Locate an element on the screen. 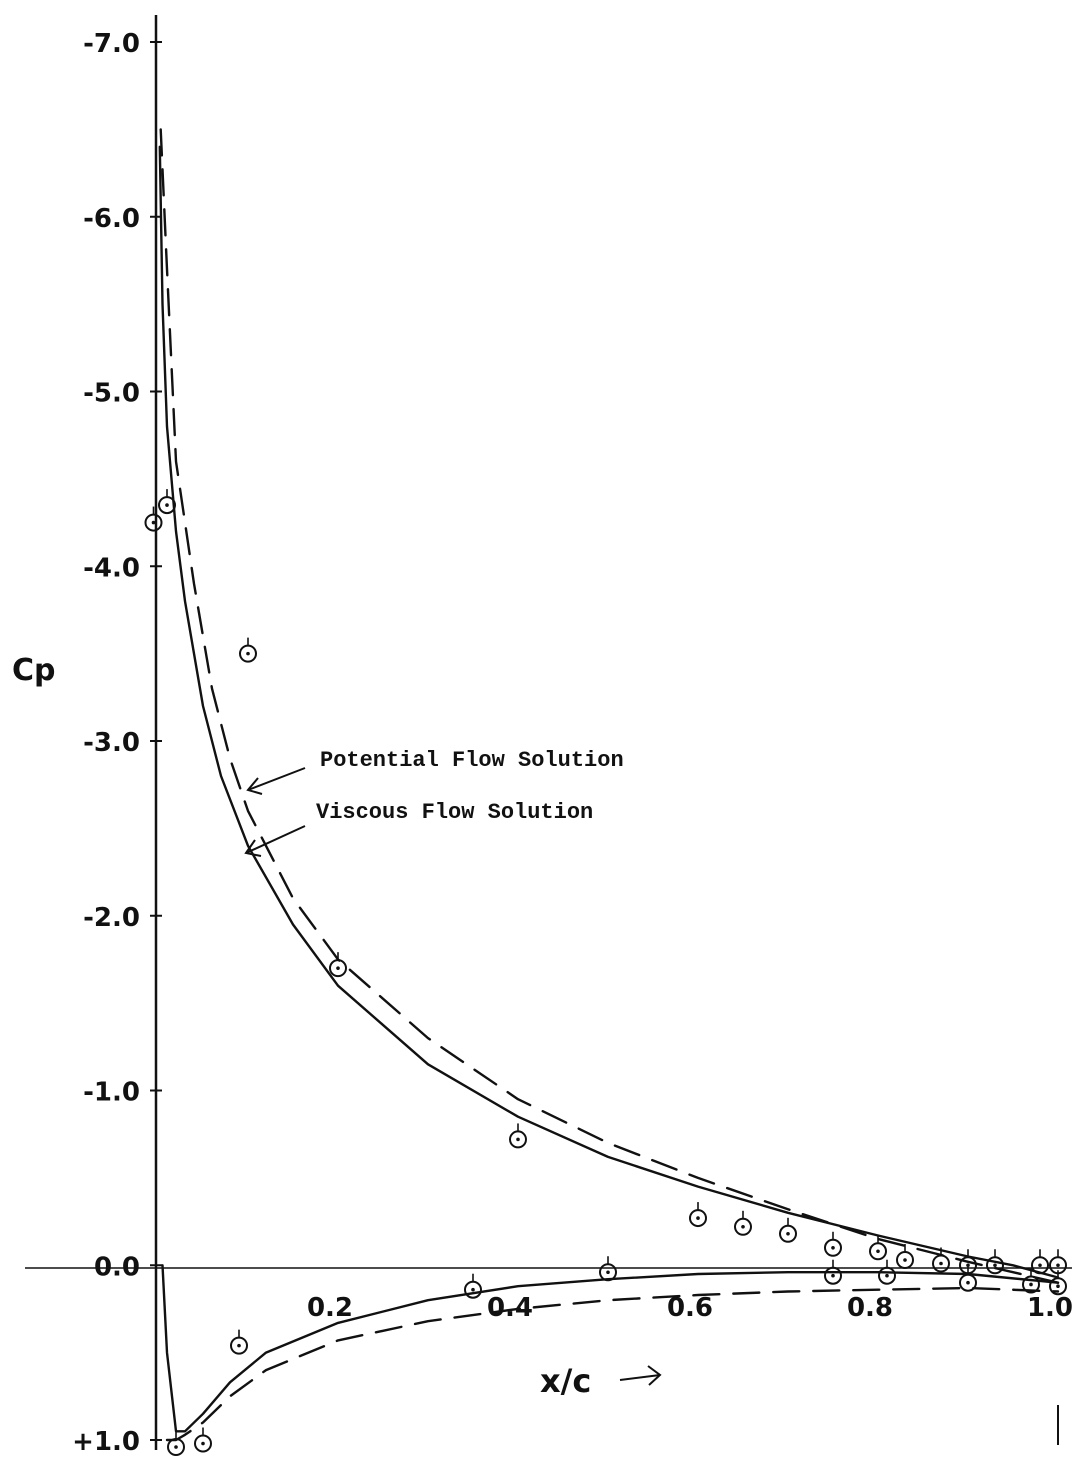  y-tick-layer: -7.0 -6.0 -5.0 -4.0 -3.0 -2.0 -1.0 0.0 +1.0 is located at coordinates (117, 743).